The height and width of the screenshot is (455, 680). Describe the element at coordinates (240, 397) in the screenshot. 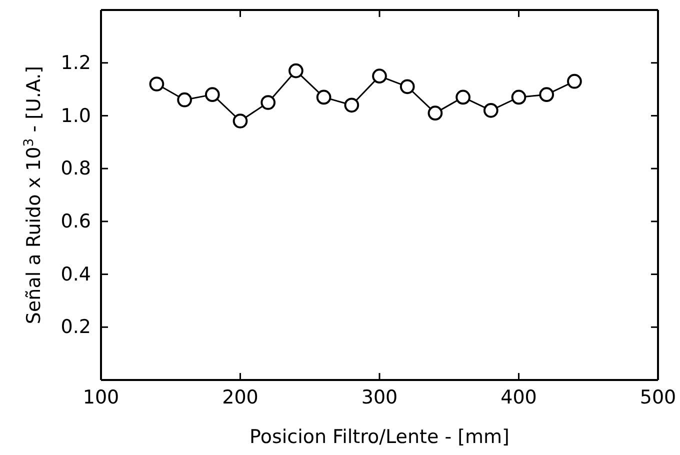

I see `x-tick-label: 200` at that location.